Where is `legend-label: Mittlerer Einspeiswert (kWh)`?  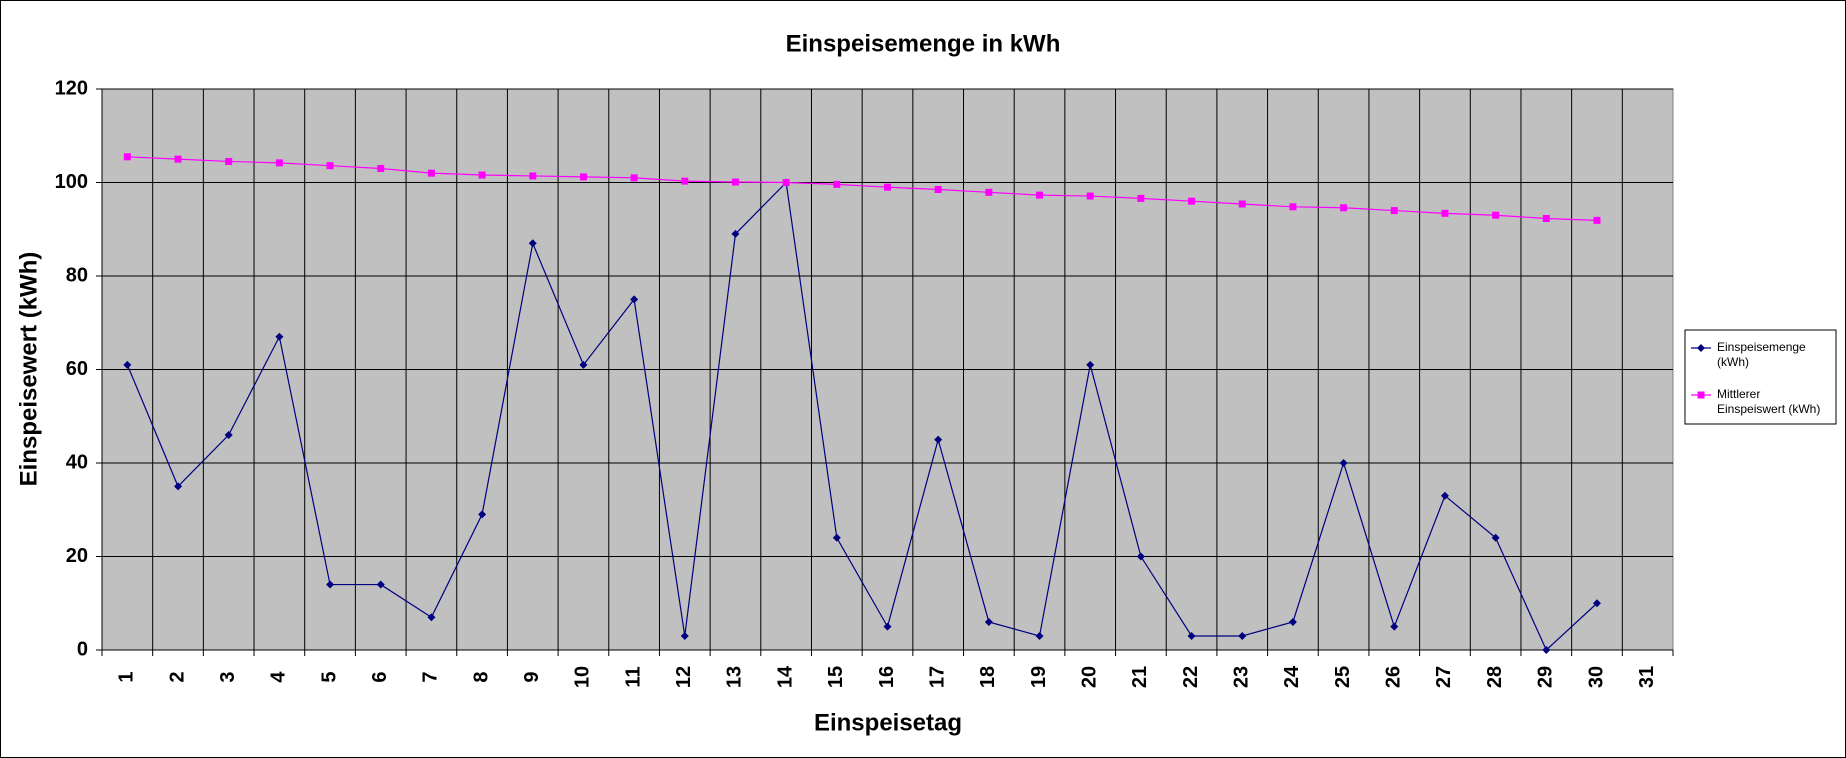
legend-label: Mittlerer Einspeiswert (kWh) is located at coordinates (1768, 401).